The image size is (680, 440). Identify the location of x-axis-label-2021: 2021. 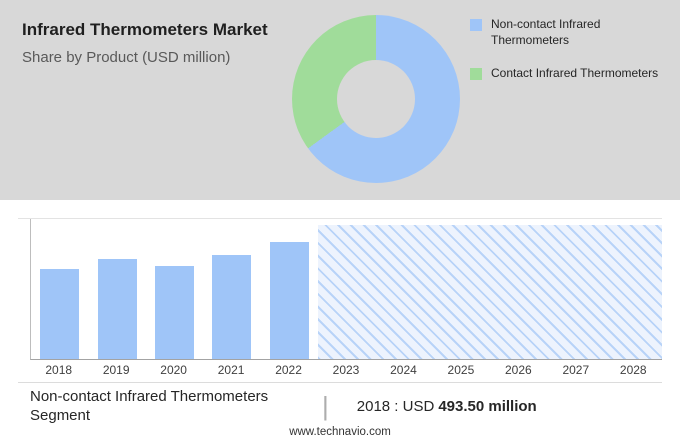
(231, 370).